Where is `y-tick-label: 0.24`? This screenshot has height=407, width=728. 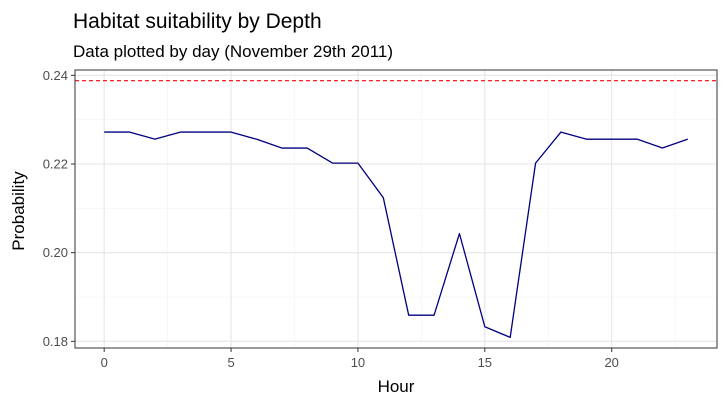
y-tick-label: 0.24 is located at coordinates (55, 75).